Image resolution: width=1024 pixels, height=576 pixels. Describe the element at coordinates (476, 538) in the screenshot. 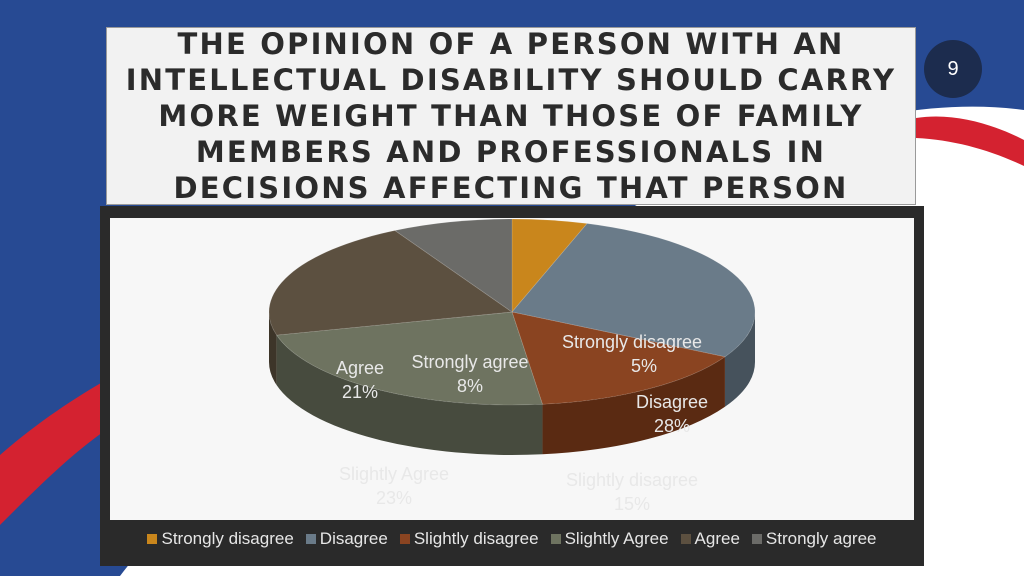

I see `legend-label-slightly-disagree: Slightly disagree` at that location.